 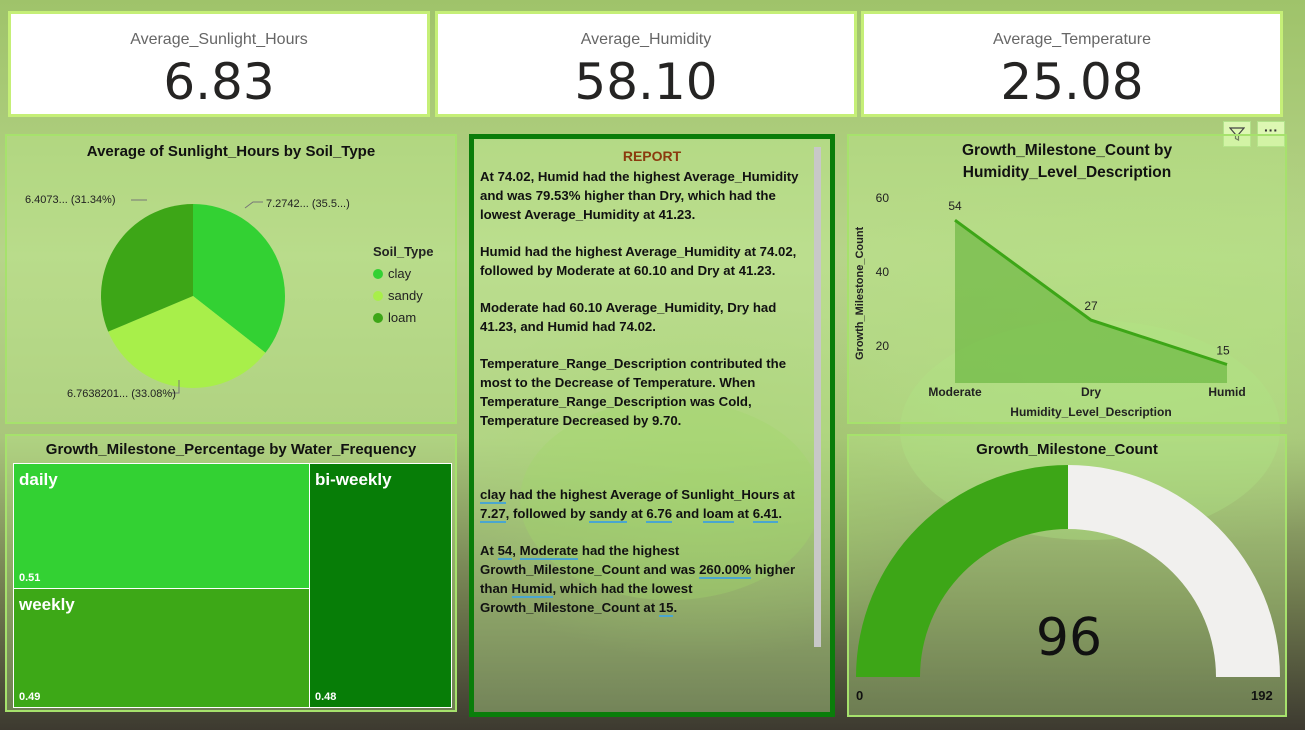 I want to click on data-label: 54, so click(x=955, y=206).